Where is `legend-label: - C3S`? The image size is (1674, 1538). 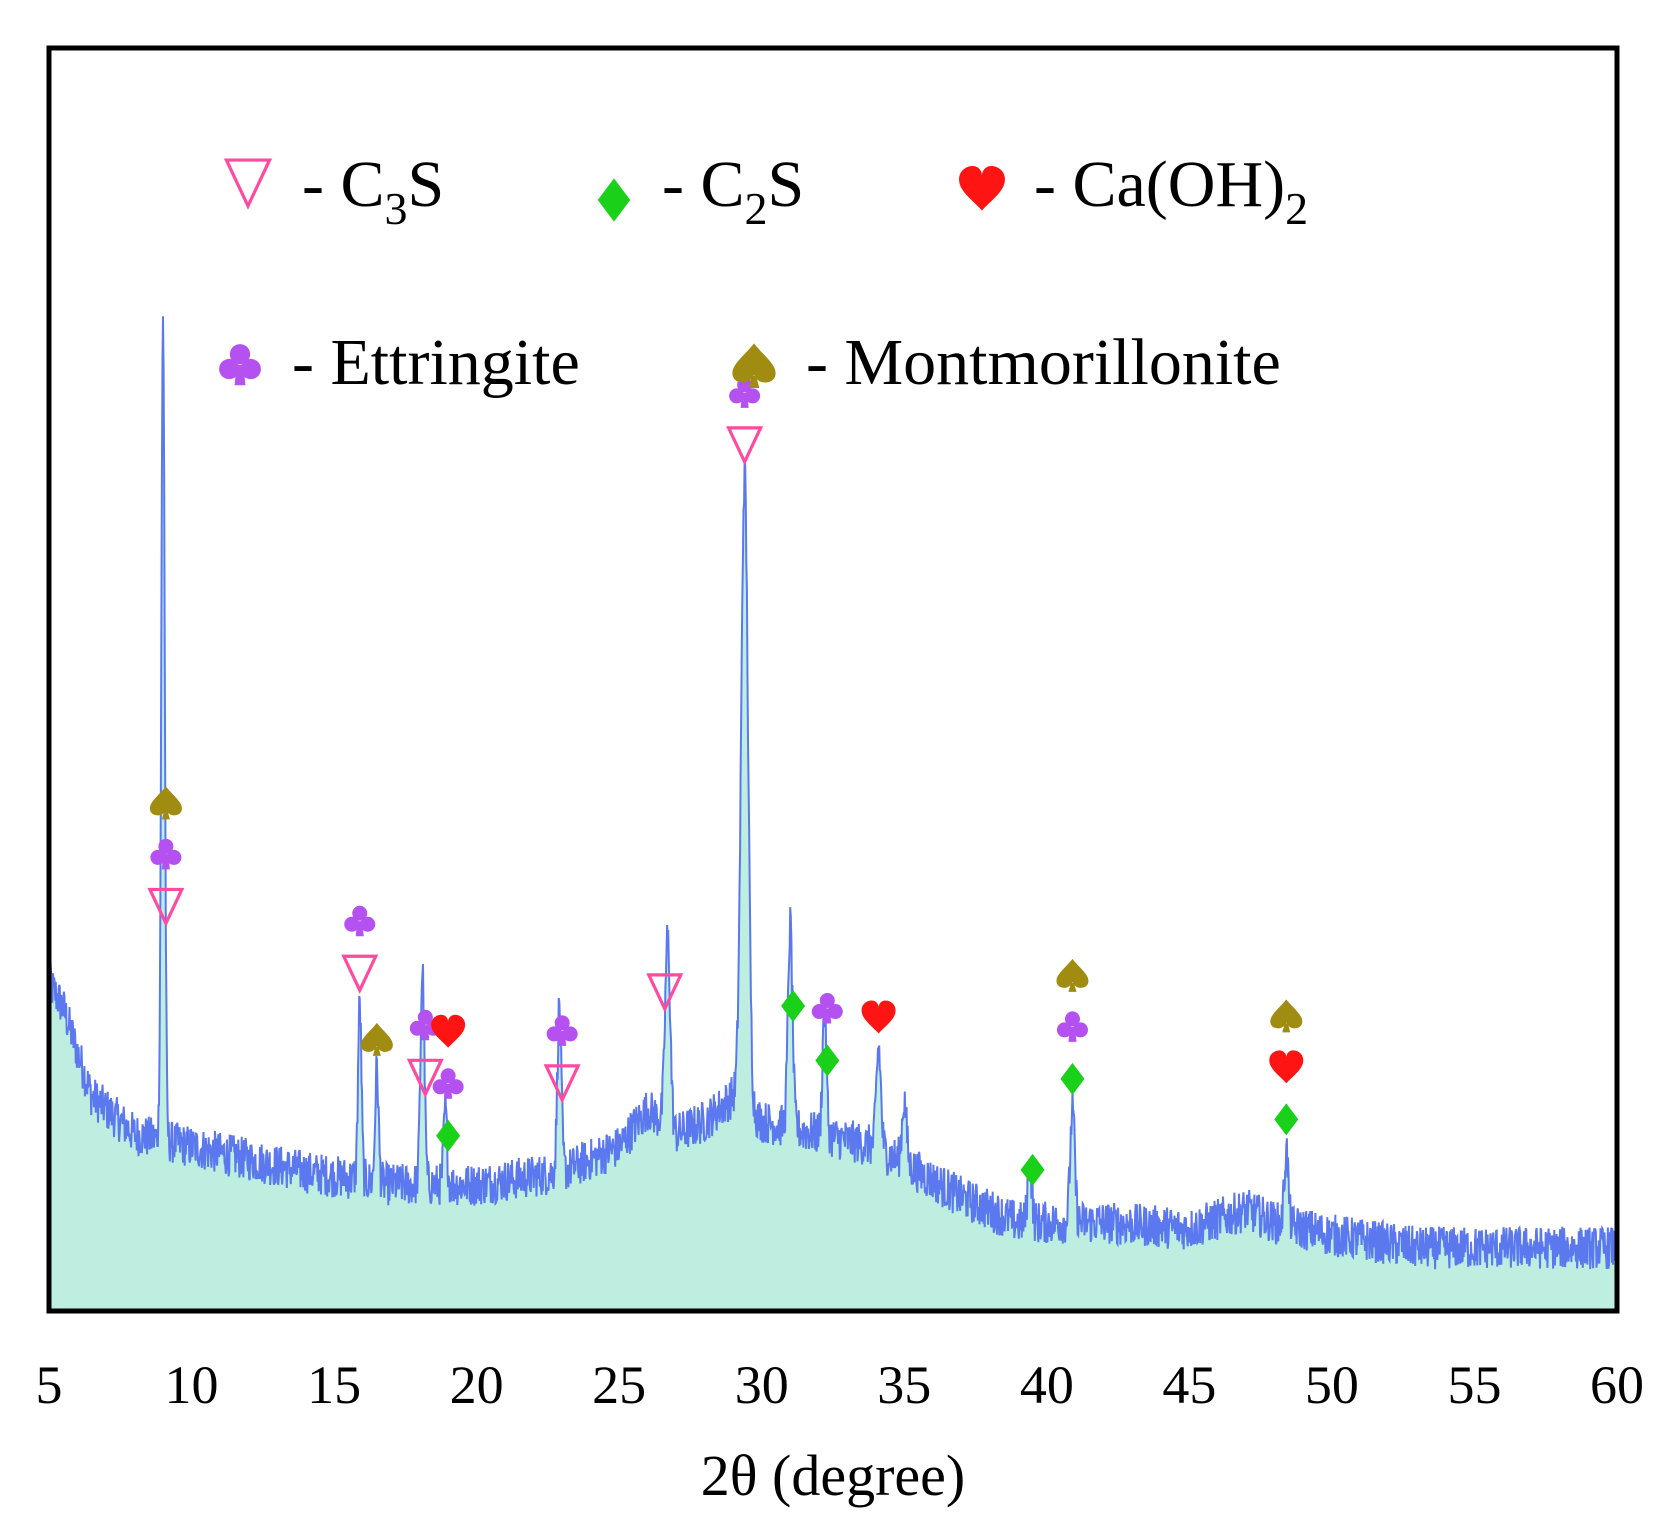 legend-label: - C3S is located at coordinates (373, 191).